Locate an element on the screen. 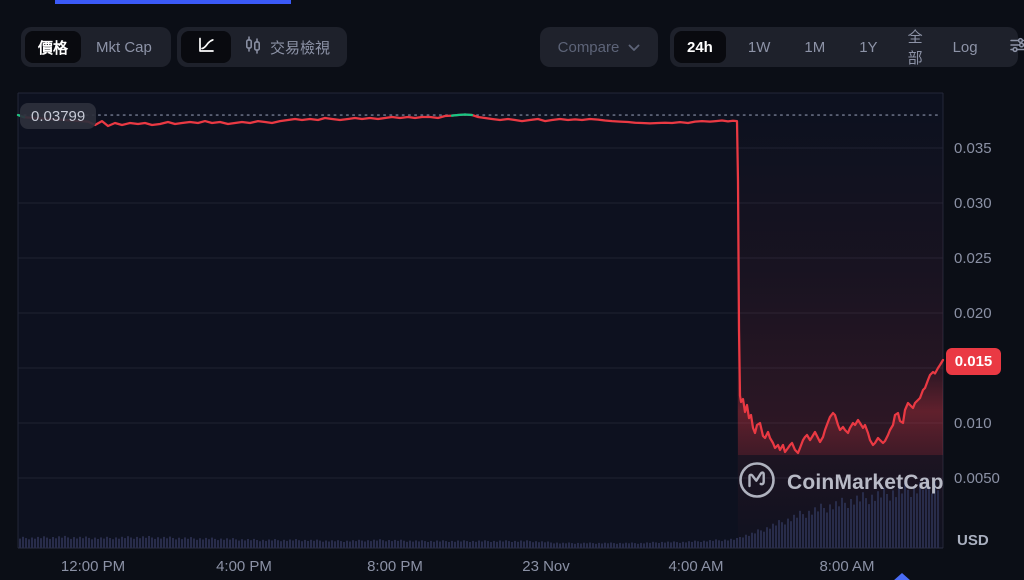  metric-toggle: 價格 Mkt Cap is located at coordinates (96, 47).